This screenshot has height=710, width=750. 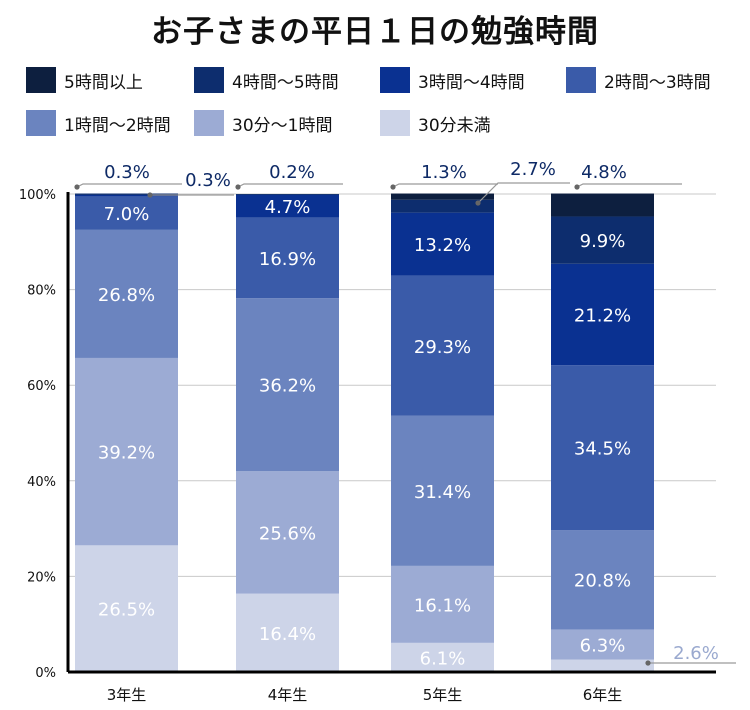 I want to click on legend-item-5h-plus: 5時間以上, so click(x=84, y=80).